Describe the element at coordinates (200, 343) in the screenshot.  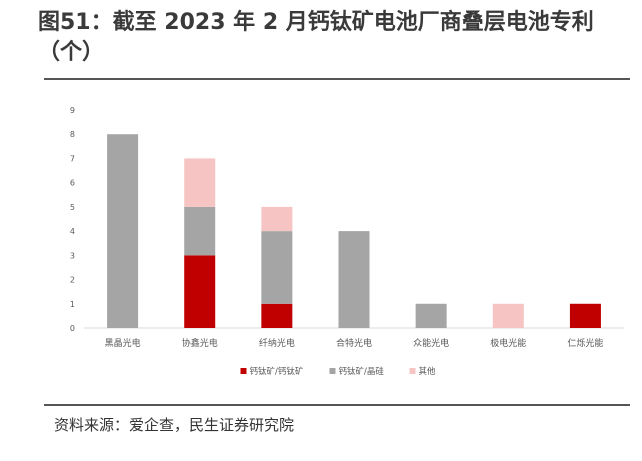
I see `x-tick-label: 协鑫光电` at that location.